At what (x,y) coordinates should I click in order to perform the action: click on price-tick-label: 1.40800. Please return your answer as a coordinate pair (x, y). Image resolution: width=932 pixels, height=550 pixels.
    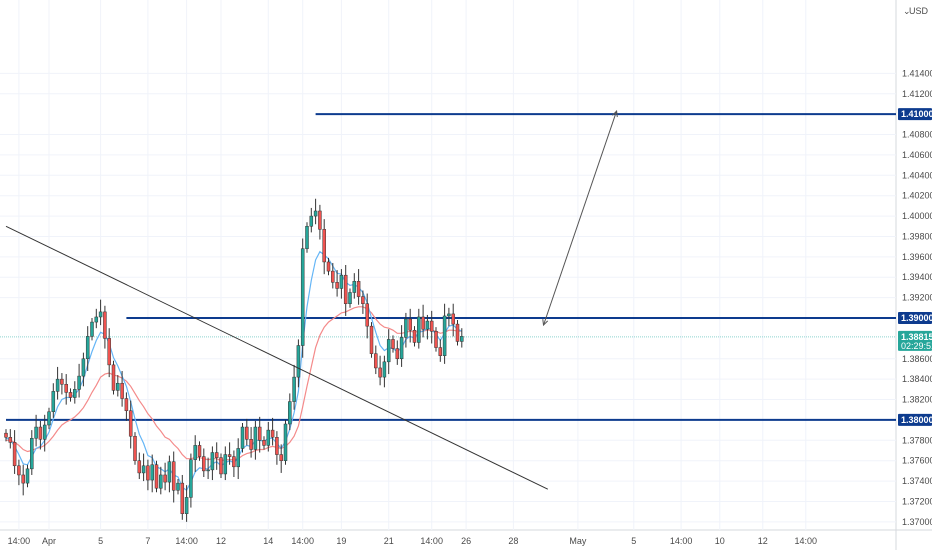
    Looking at the image, I should click on (917, 135).